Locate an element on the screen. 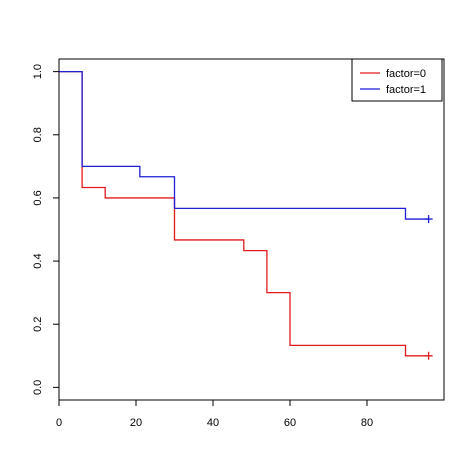  y-tick-label-4: 0.8 is located at coordinates (38, 134).